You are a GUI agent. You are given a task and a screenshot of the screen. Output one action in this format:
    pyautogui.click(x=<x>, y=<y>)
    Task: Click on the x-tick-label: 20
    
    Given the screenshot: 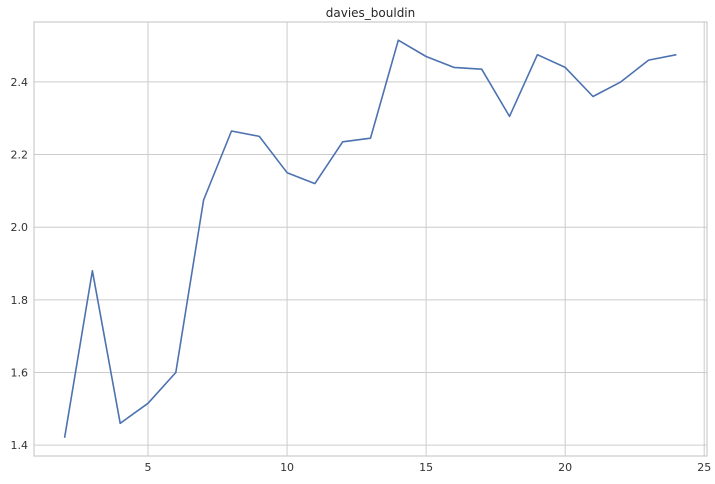 What is the action you would take?
    pyautogui.click(x=565, y=467)
    